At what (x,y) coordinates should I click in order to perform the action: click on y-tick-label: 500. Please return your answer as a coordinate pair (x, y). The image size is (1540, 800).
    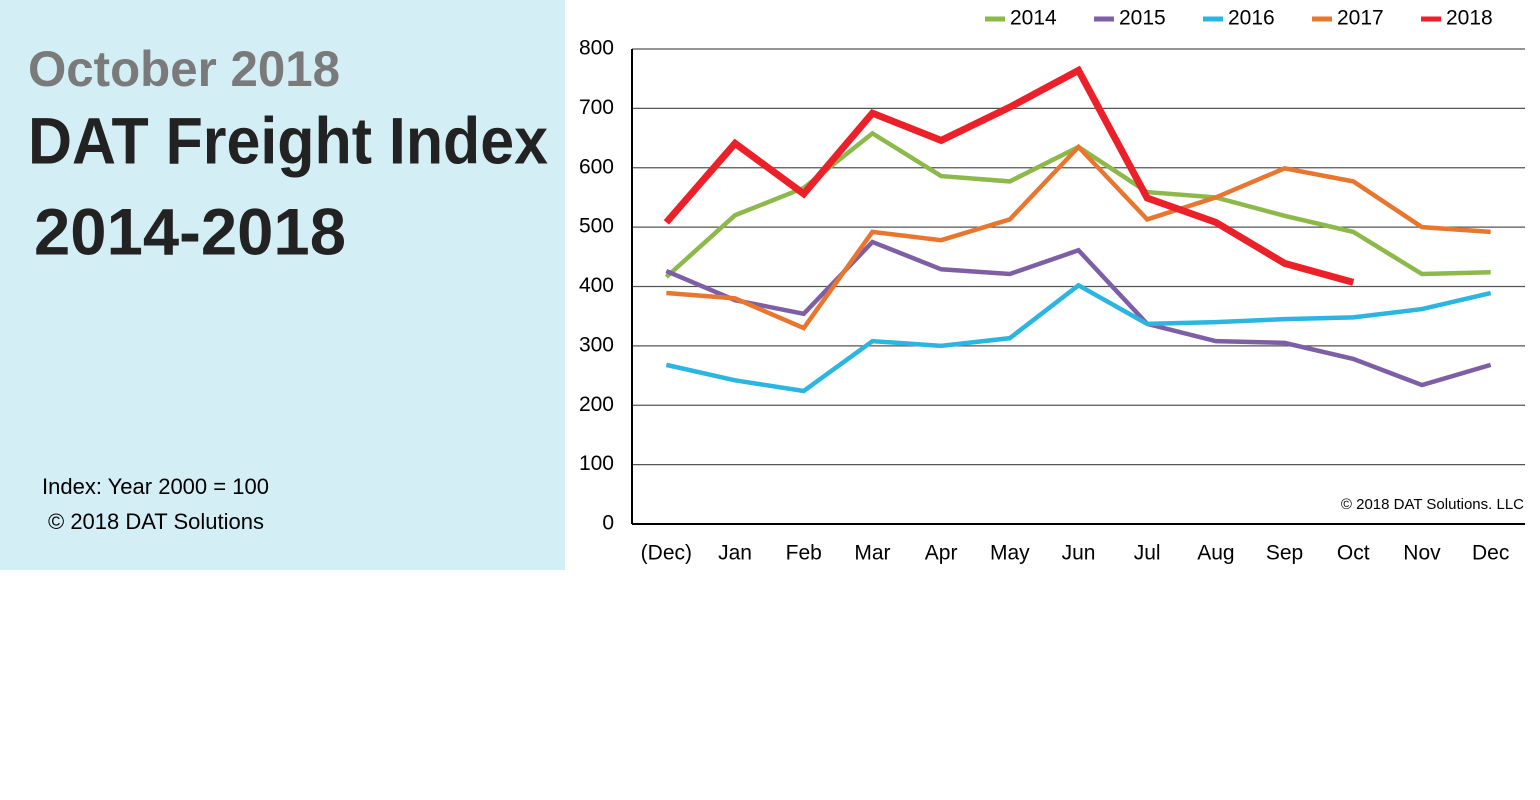
    Looking at the image, I should click on (596, 226).